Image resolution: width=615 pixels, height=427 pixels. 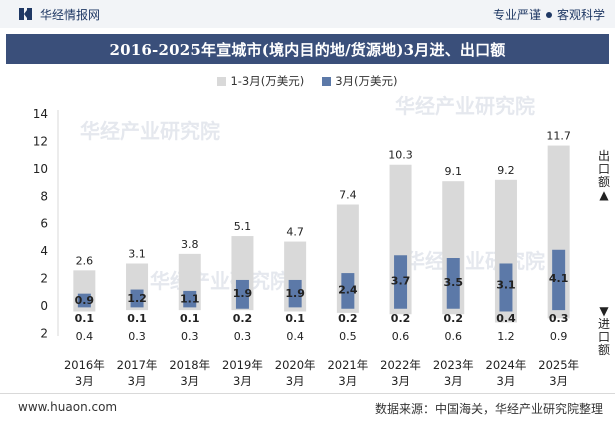 What do you see at coordinates (327, 81) in the screenshot?
I see `legend-swatch-monthly` at bounding box center [327, 81].